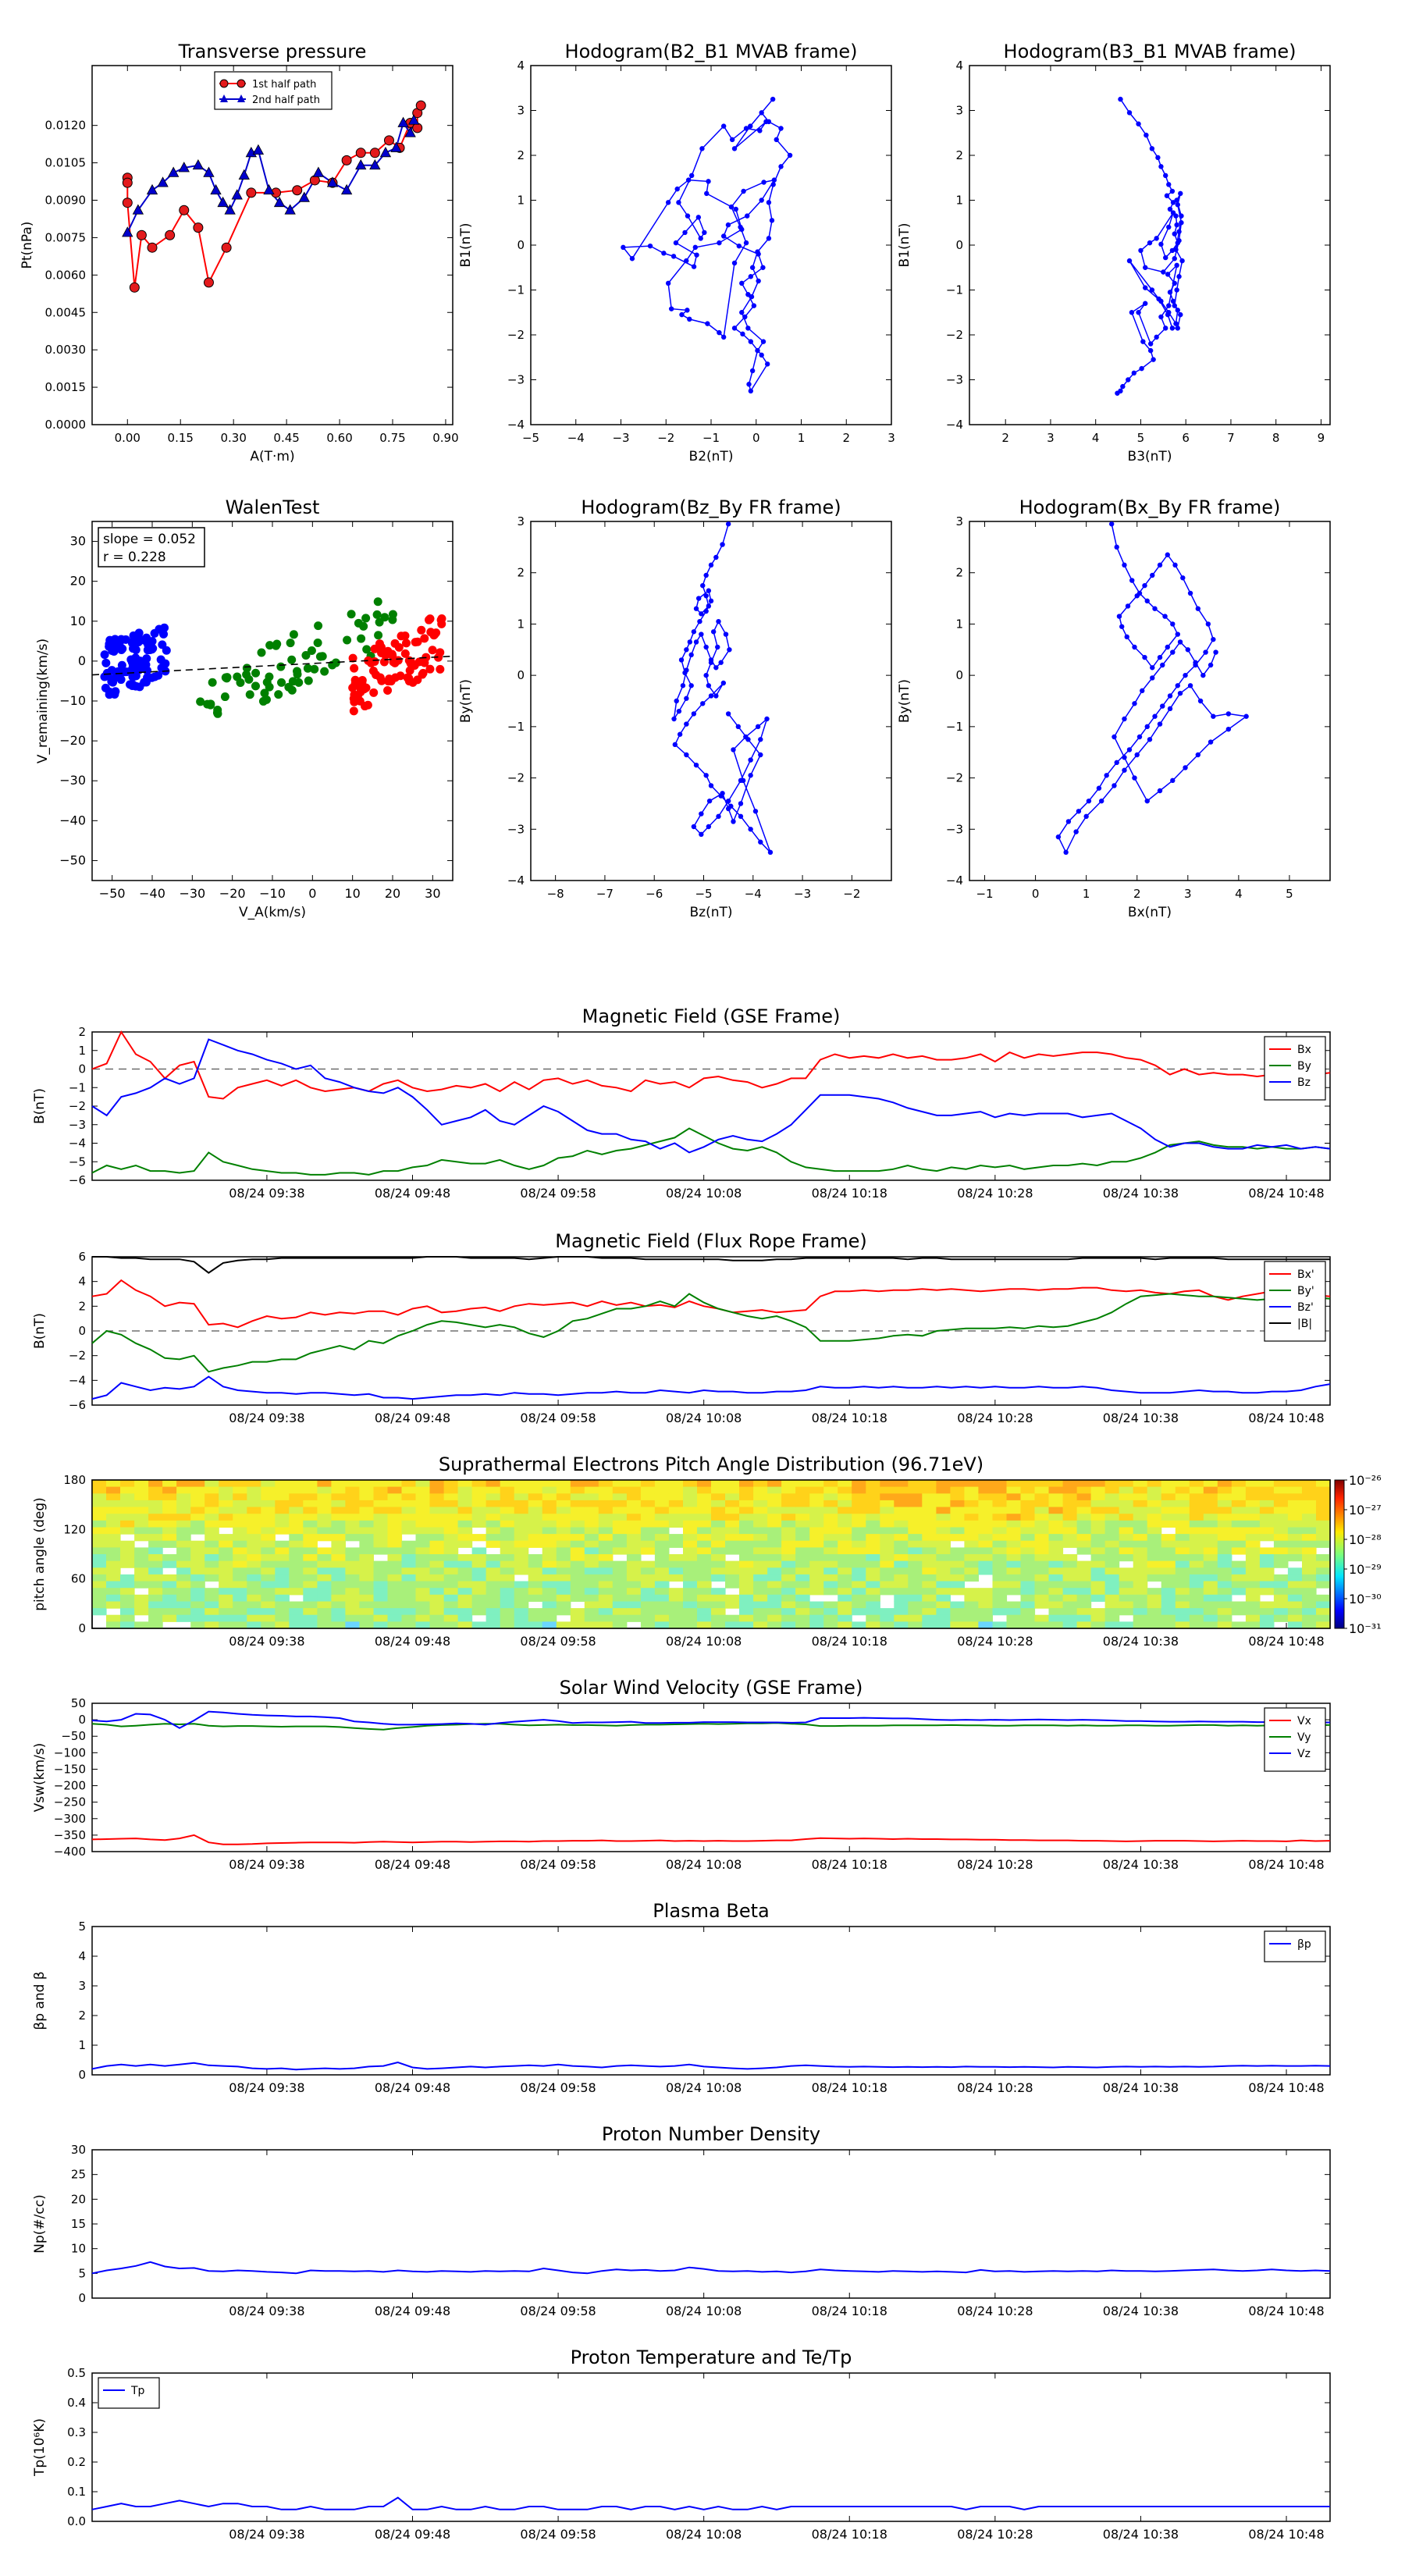 The height and width of the screenshot is (2576, 1405). What do you see at coordinates (73, 1736) in the screenshot?
I see `y-tick-label: −50` at bounding box center [73, 1736].